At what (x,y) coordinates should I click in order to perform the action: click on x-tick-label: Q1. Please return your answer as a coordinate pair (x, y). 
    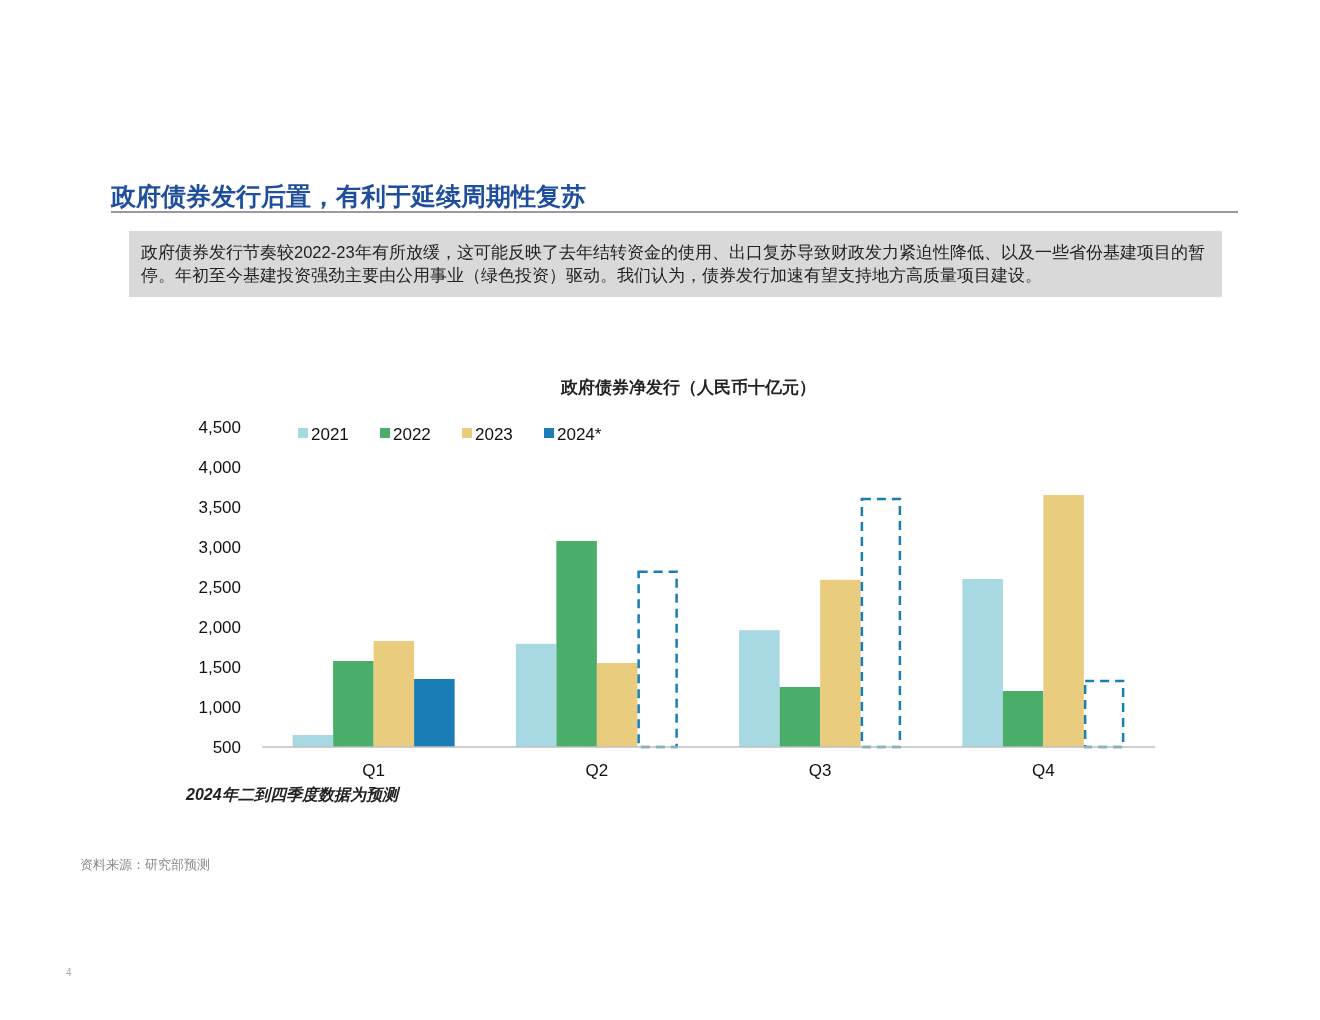
    Looking at the image, I should click on (373, 770).